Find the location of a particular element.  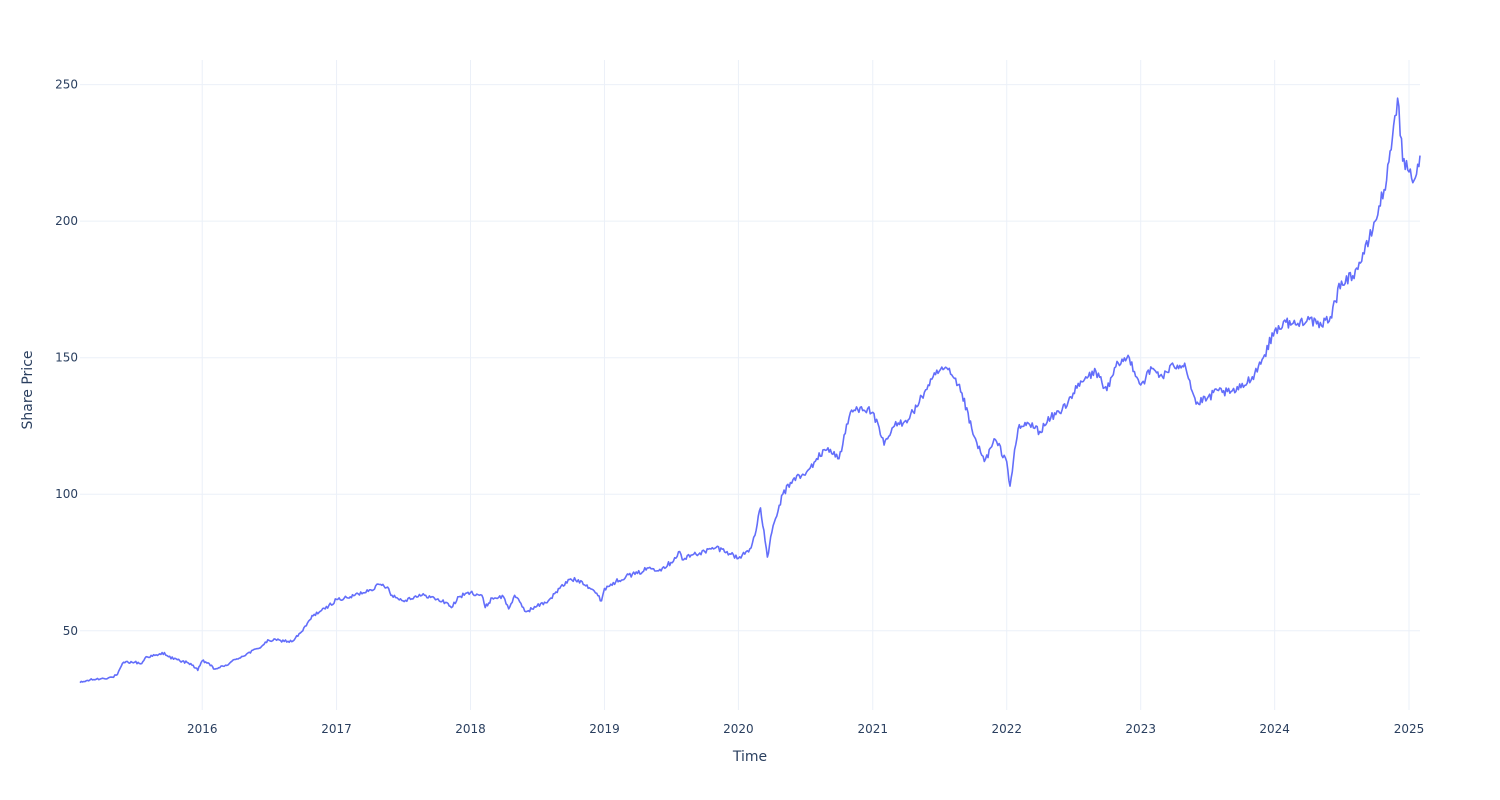

x-tick-label: 2017 is located at coordinates (336, 729).